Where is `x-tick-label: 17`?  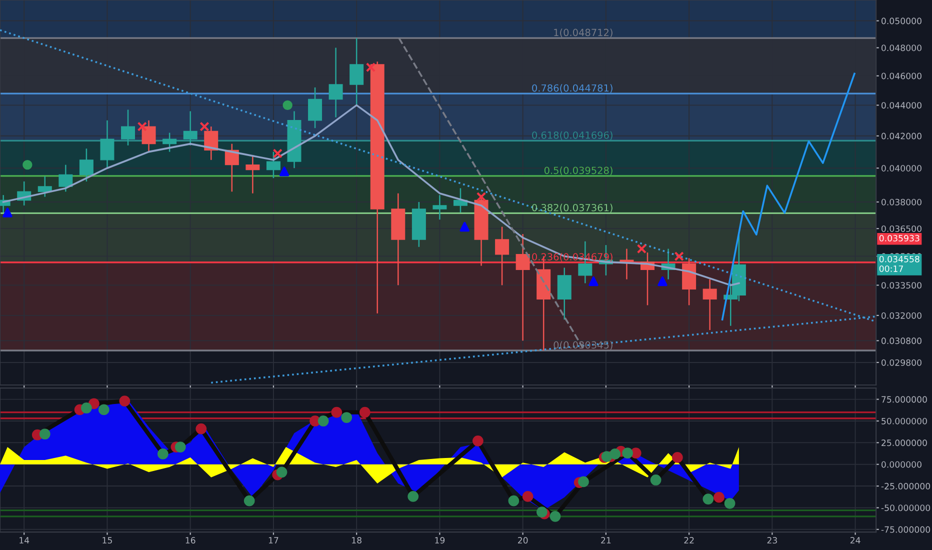 x-tick-label: 17 is located at coordinates (273, 540).